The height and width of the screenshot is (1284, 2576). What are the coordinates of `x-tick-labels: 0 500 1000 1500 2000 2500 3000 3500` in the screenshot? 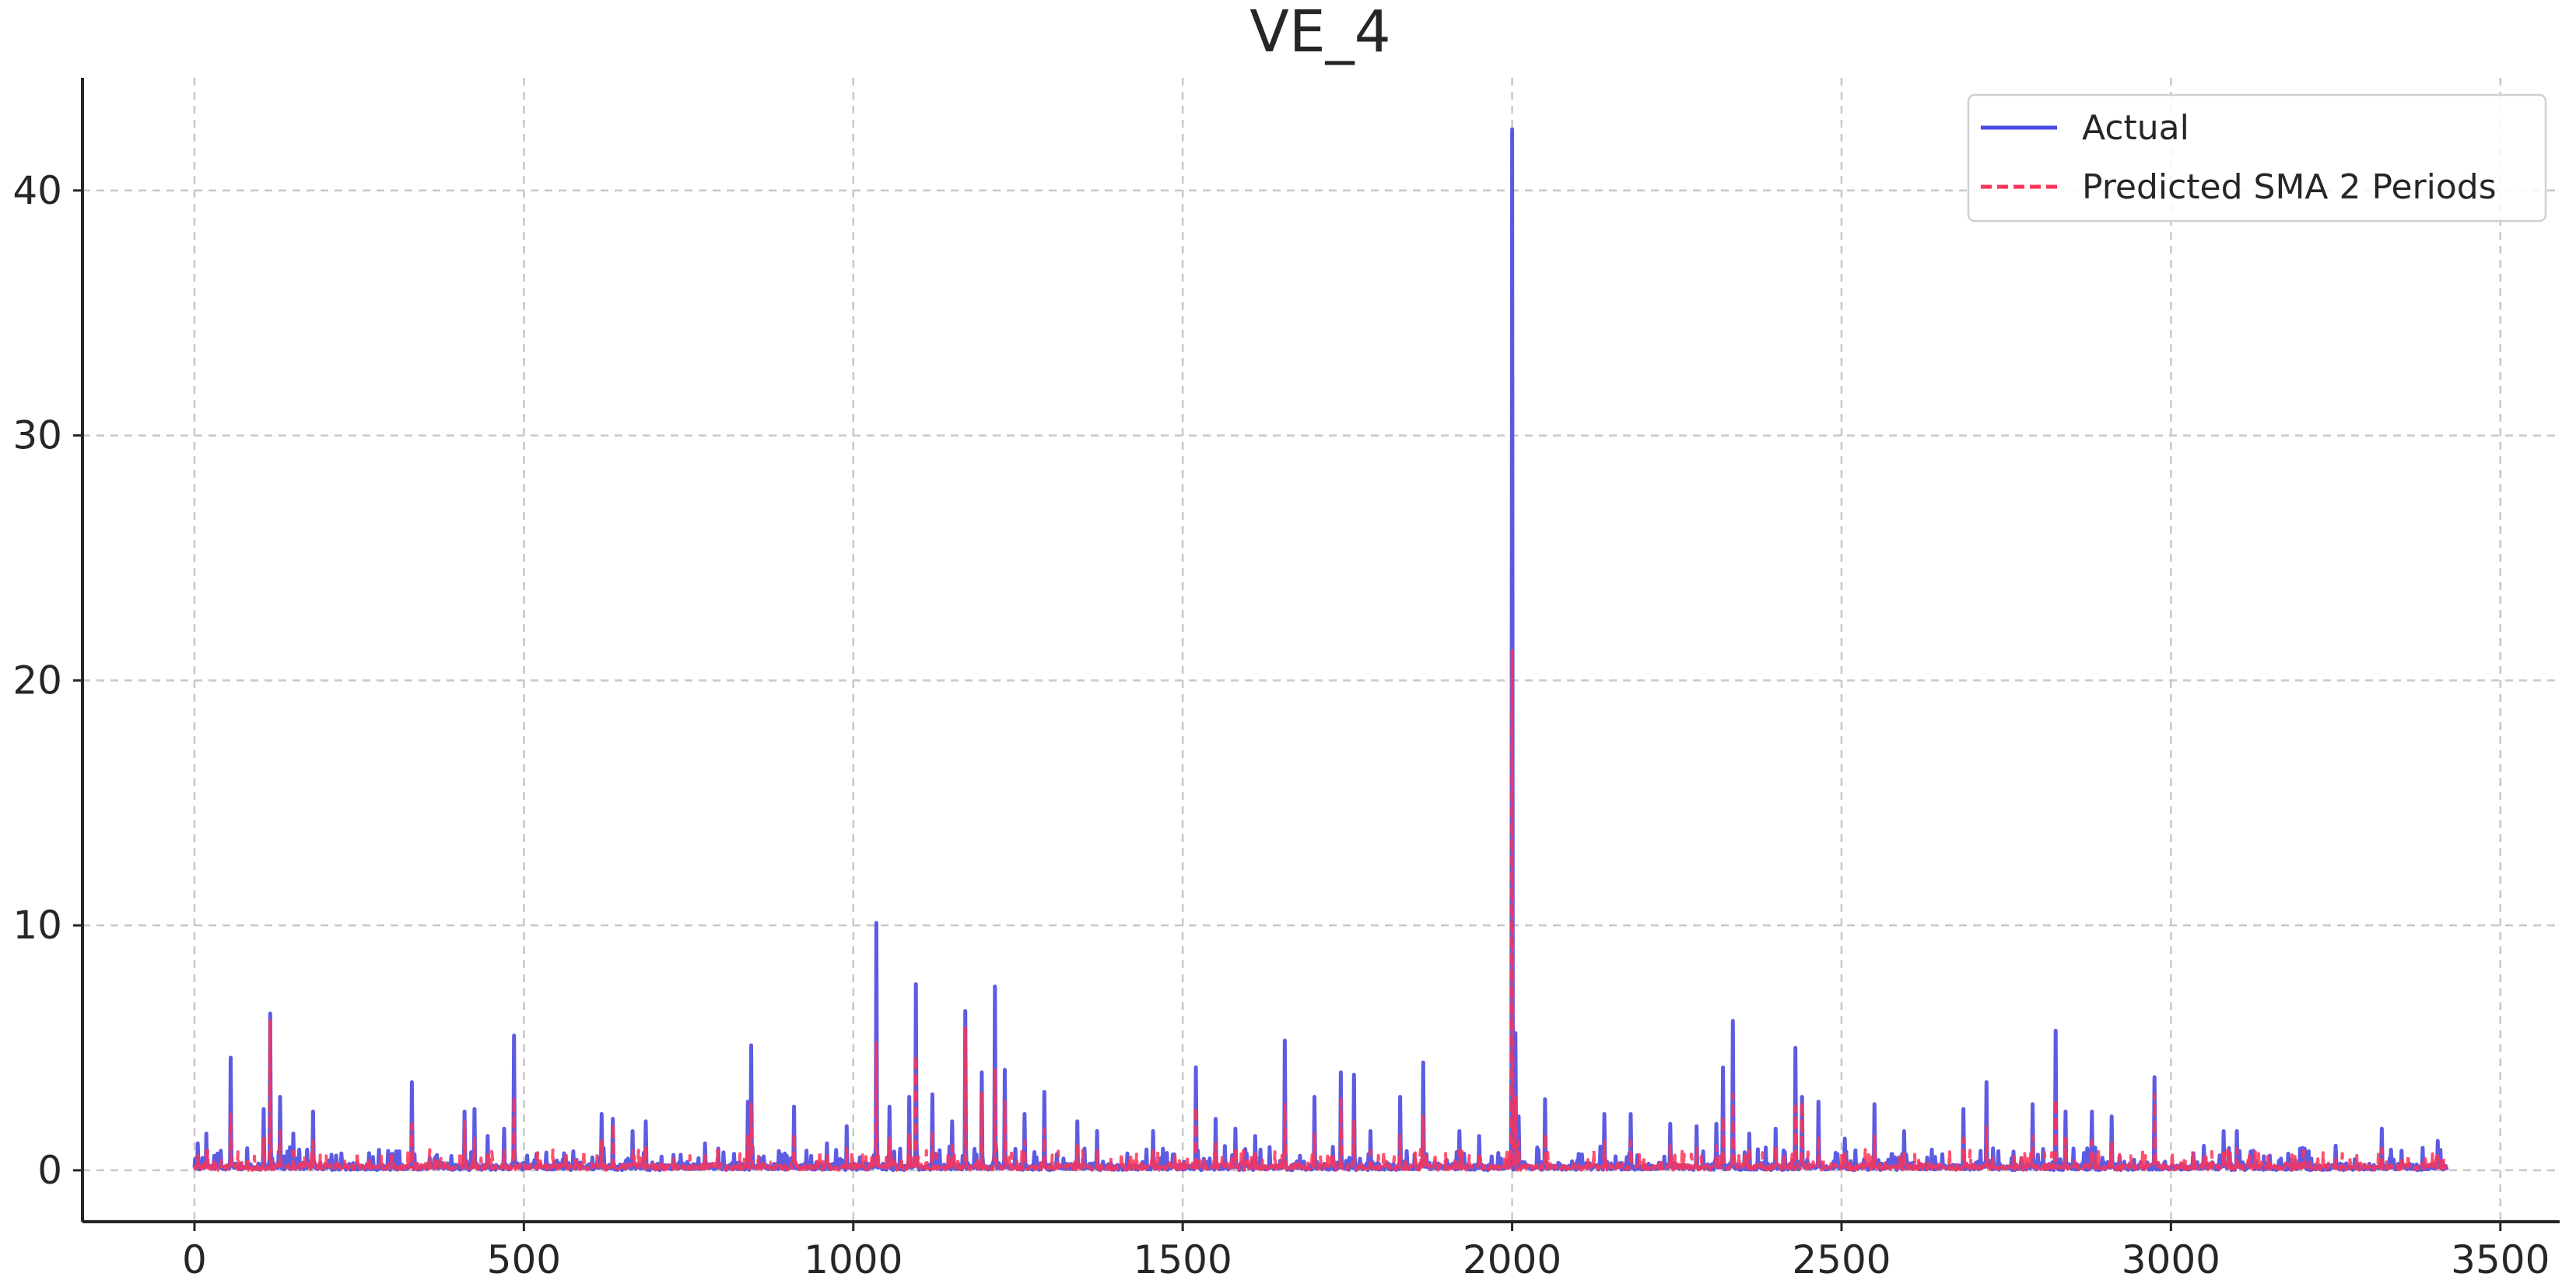 It's located at (1366, 1259).